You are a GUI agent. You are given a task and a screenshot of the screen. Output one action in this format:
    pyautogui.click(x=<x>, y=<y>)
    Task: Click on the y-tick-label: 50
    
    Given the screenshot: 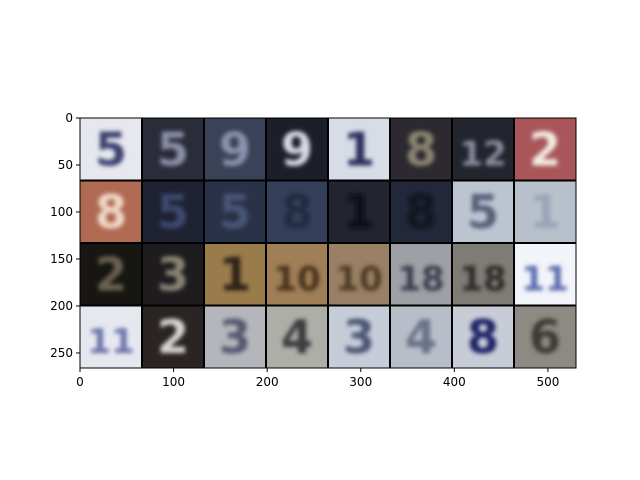 What is the action you would take?
    pyautogui.click(x=65, y=165)
    